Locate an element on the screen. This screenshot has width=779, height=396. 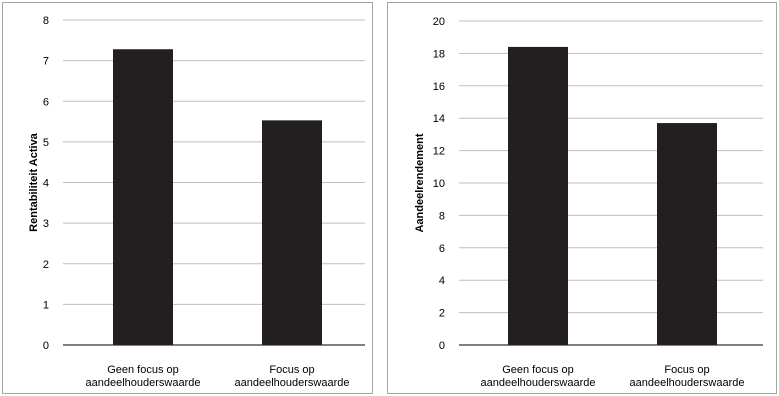
y-tick-label: 7 is located at coordinates (46, 62).